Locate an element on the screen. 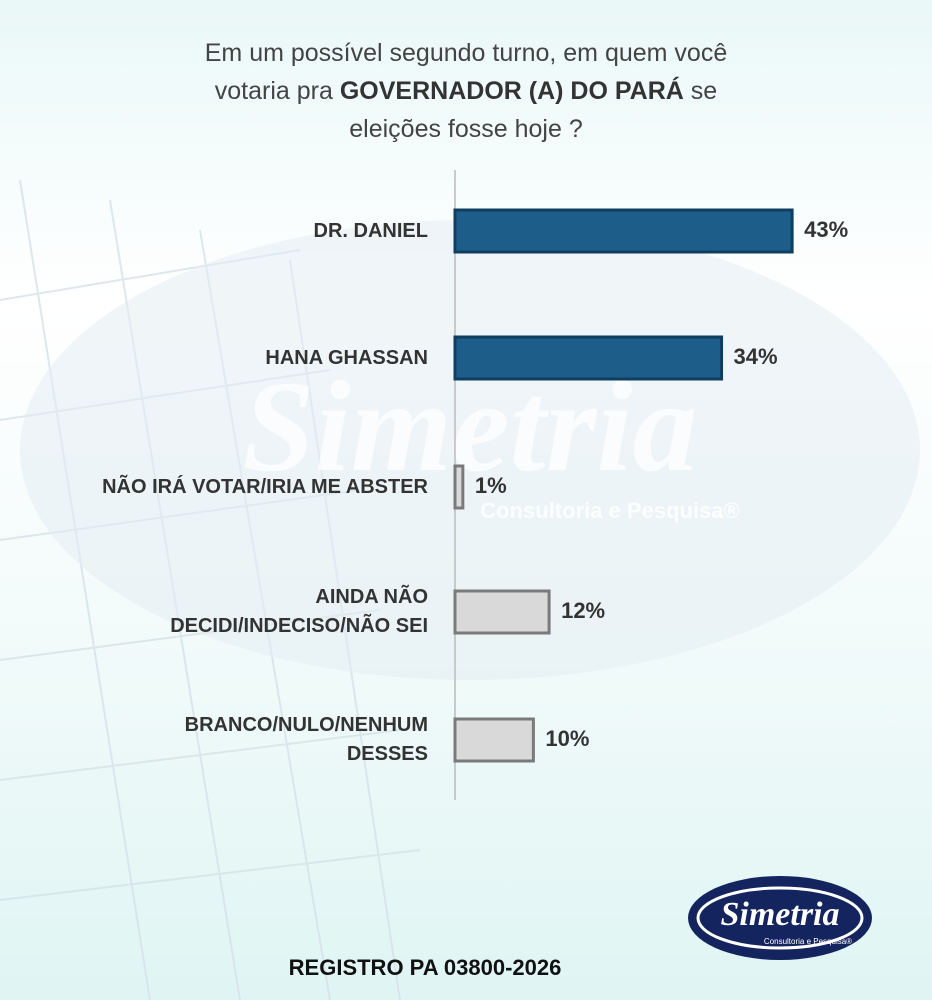 This screenshot has height=1000, width=932. watermark-tagline: Consultoria e Pesquisa® is located at coordinates (610, 510).